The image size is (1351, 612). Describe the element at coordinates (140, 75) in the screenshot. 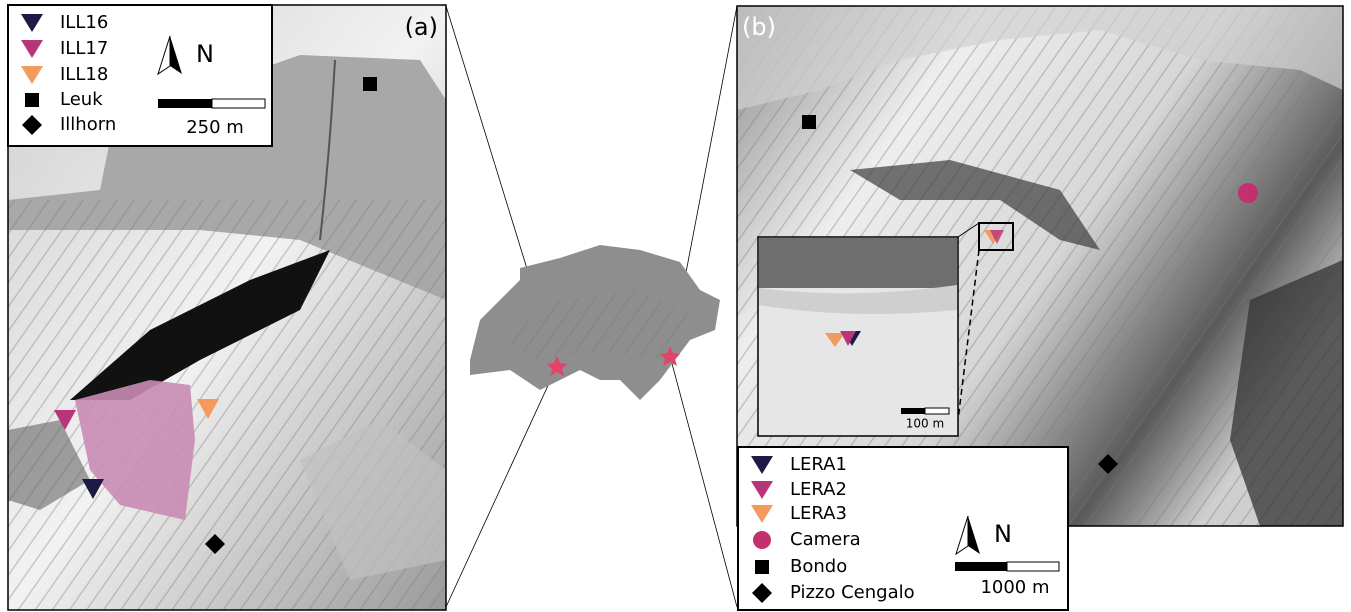

I see `legend: ILL16 ILL17 ILL18 Leuk Illhorn N 250 m` at that location.